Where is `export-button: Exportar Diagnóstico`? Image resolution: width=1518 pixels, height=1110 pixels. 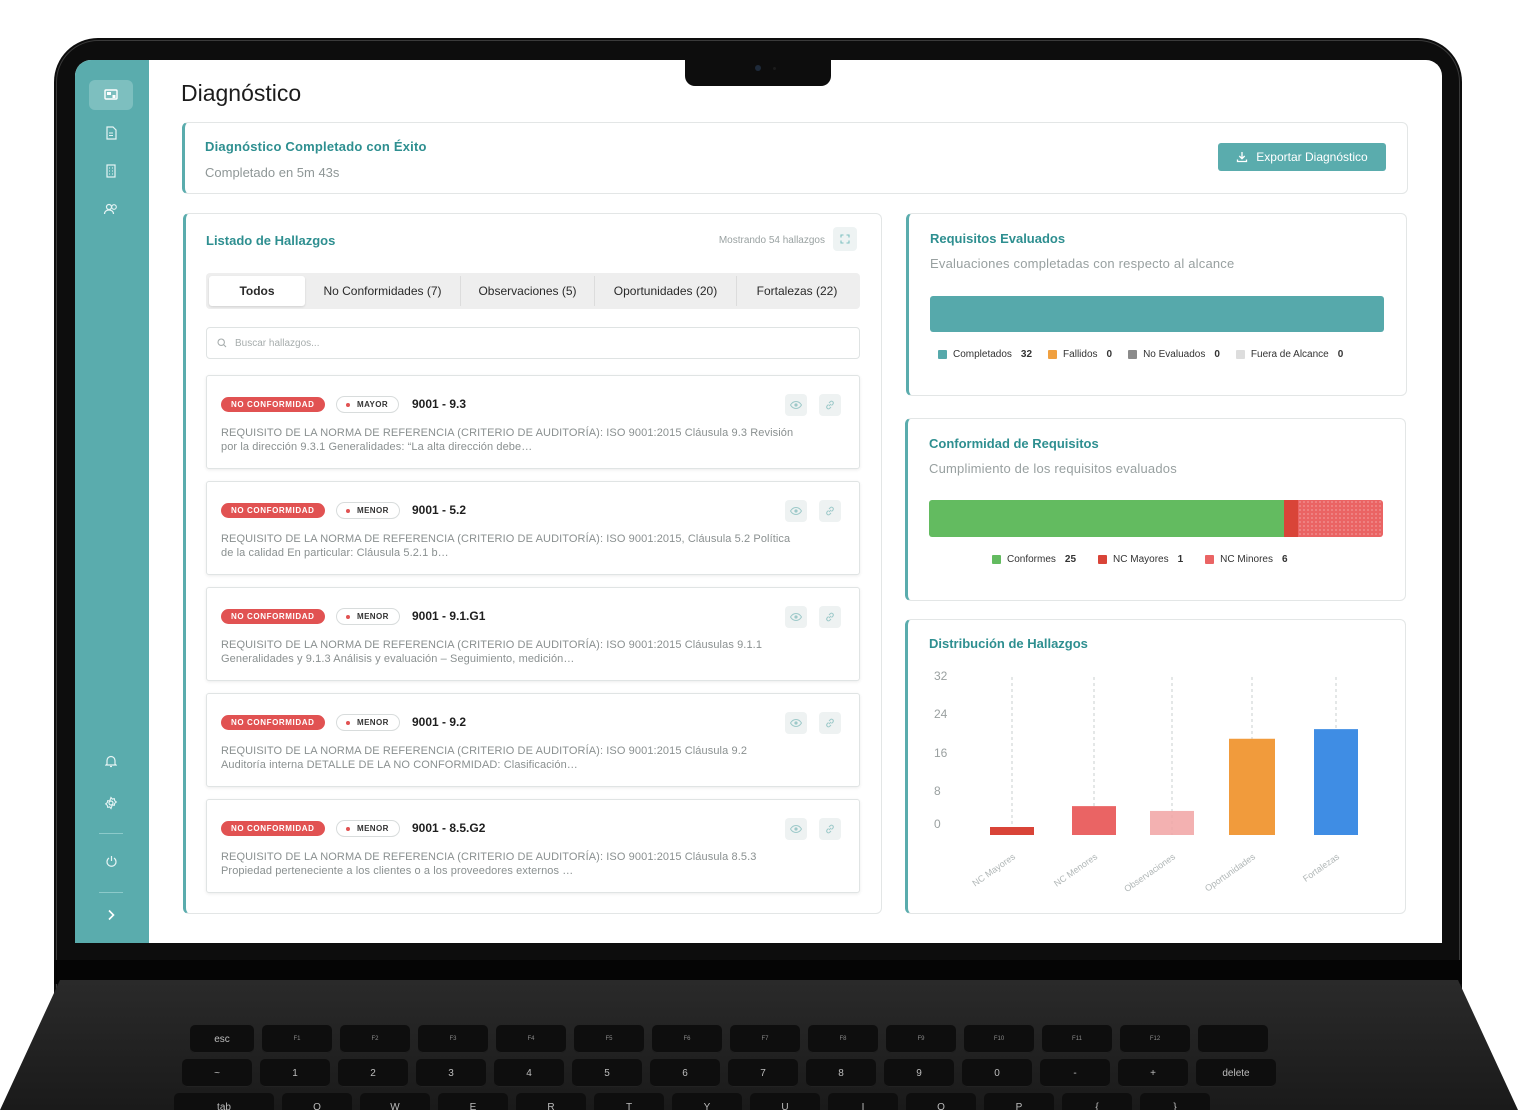 export-button: Exportar Diagnóstico is located at coordinates (1302, 157).